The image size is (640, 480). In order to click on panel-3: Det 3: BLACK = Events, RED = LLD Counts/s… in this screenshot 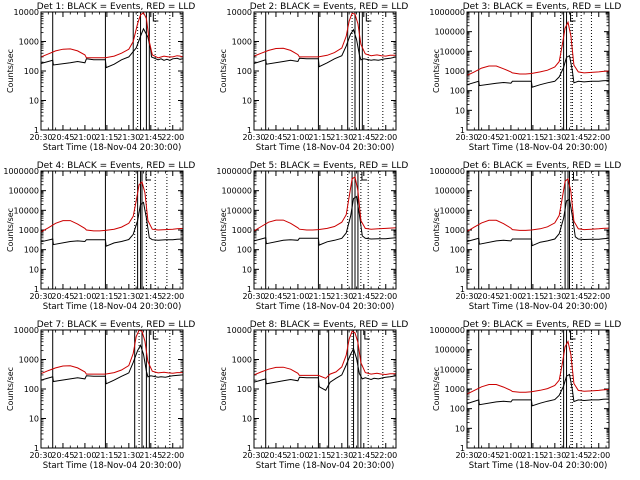, I will do `click(525, 77)`.